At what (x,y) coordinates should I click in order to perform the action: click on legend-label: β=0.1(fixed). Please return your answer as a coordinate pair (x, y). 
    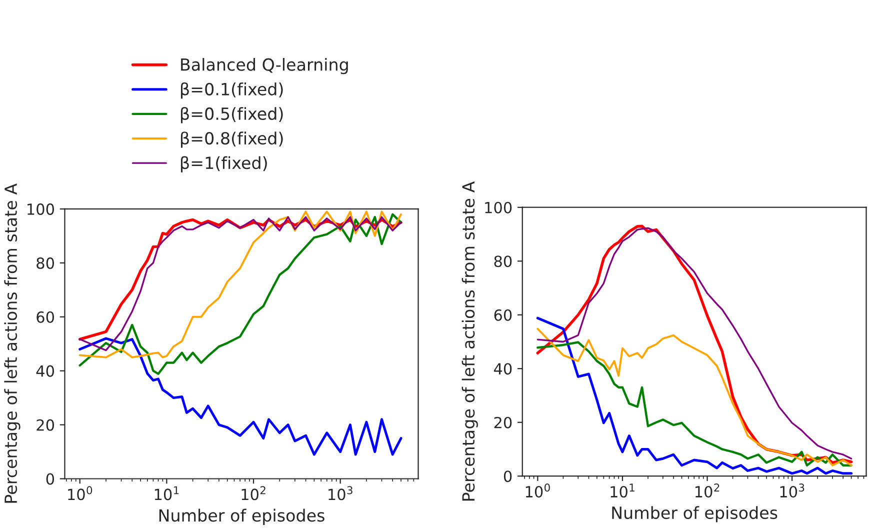
    Looking at the image, I should click on (232, 90).